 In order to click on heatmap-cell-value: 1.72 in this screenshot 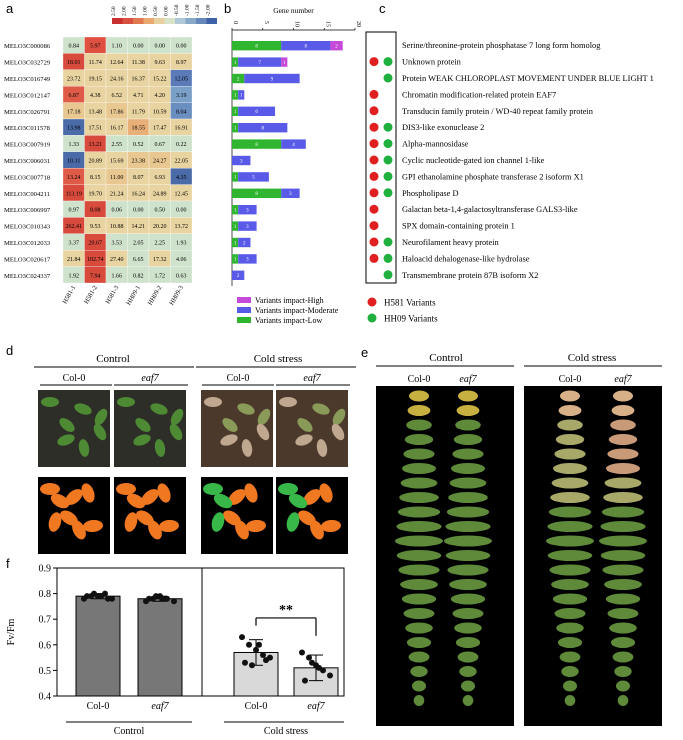, I will do `click(160, 276)`.